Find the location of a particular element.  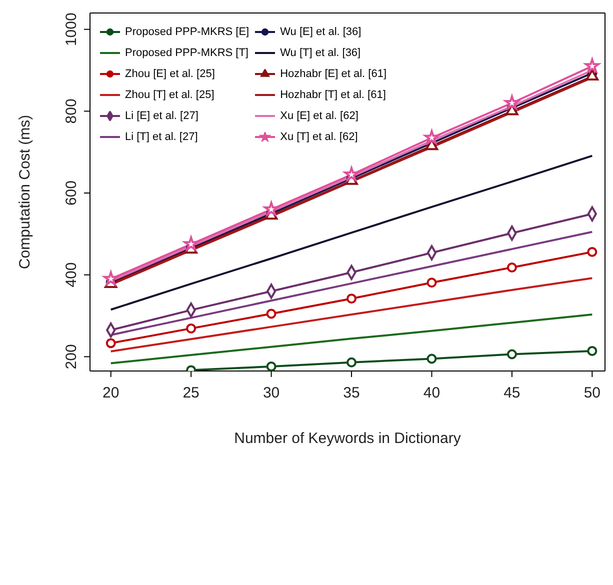

x-tick-label: 25 is located at coordinates (191, 393).